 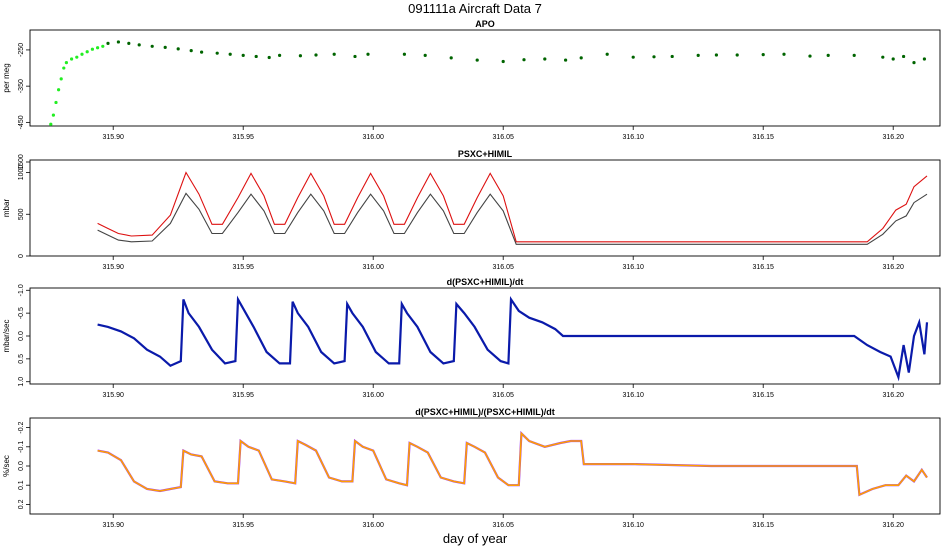 I want to click on y-tick-label: -0.1, so click(x=21, y=447).